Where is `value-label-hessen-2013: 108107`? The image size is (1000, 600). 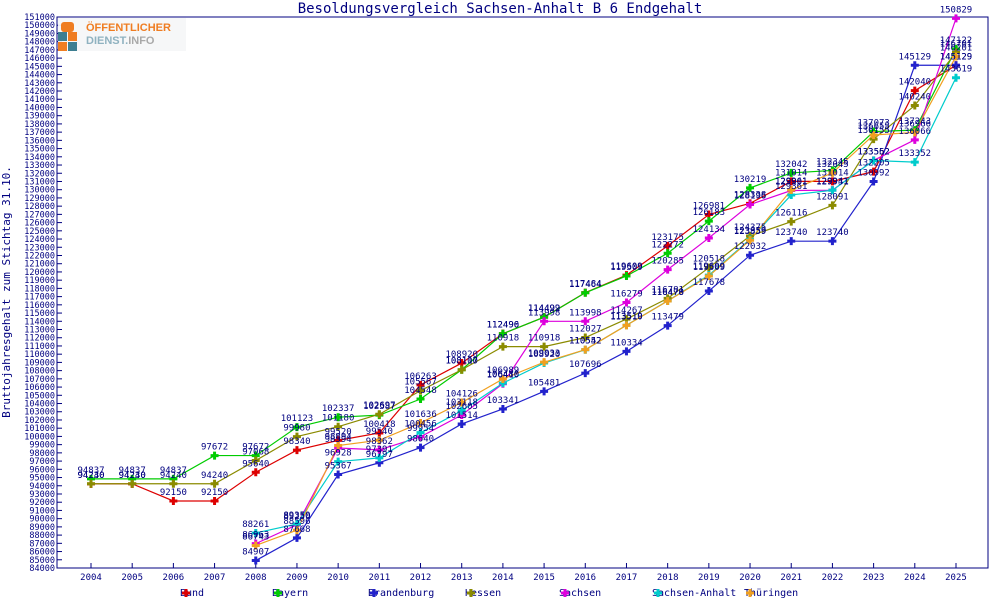 value-label-hessen-2013: 108107 is located at coordinates (461, 362).